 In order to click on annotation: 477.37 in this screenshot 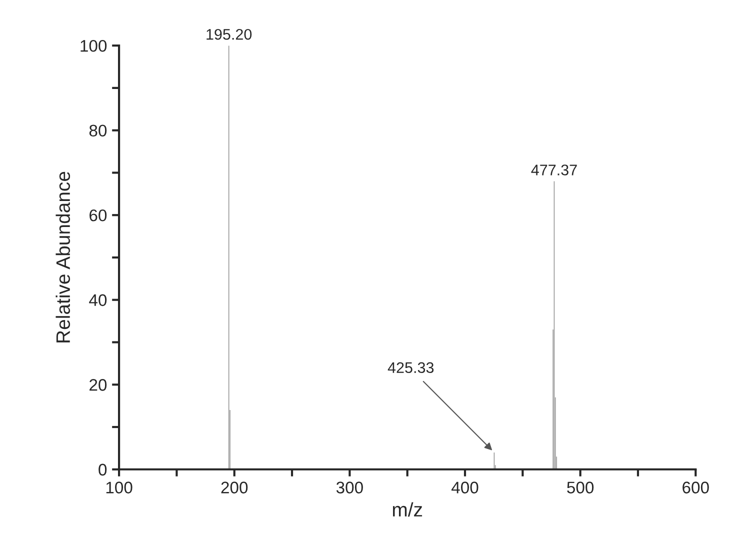, I will do `click(554, 170)`.